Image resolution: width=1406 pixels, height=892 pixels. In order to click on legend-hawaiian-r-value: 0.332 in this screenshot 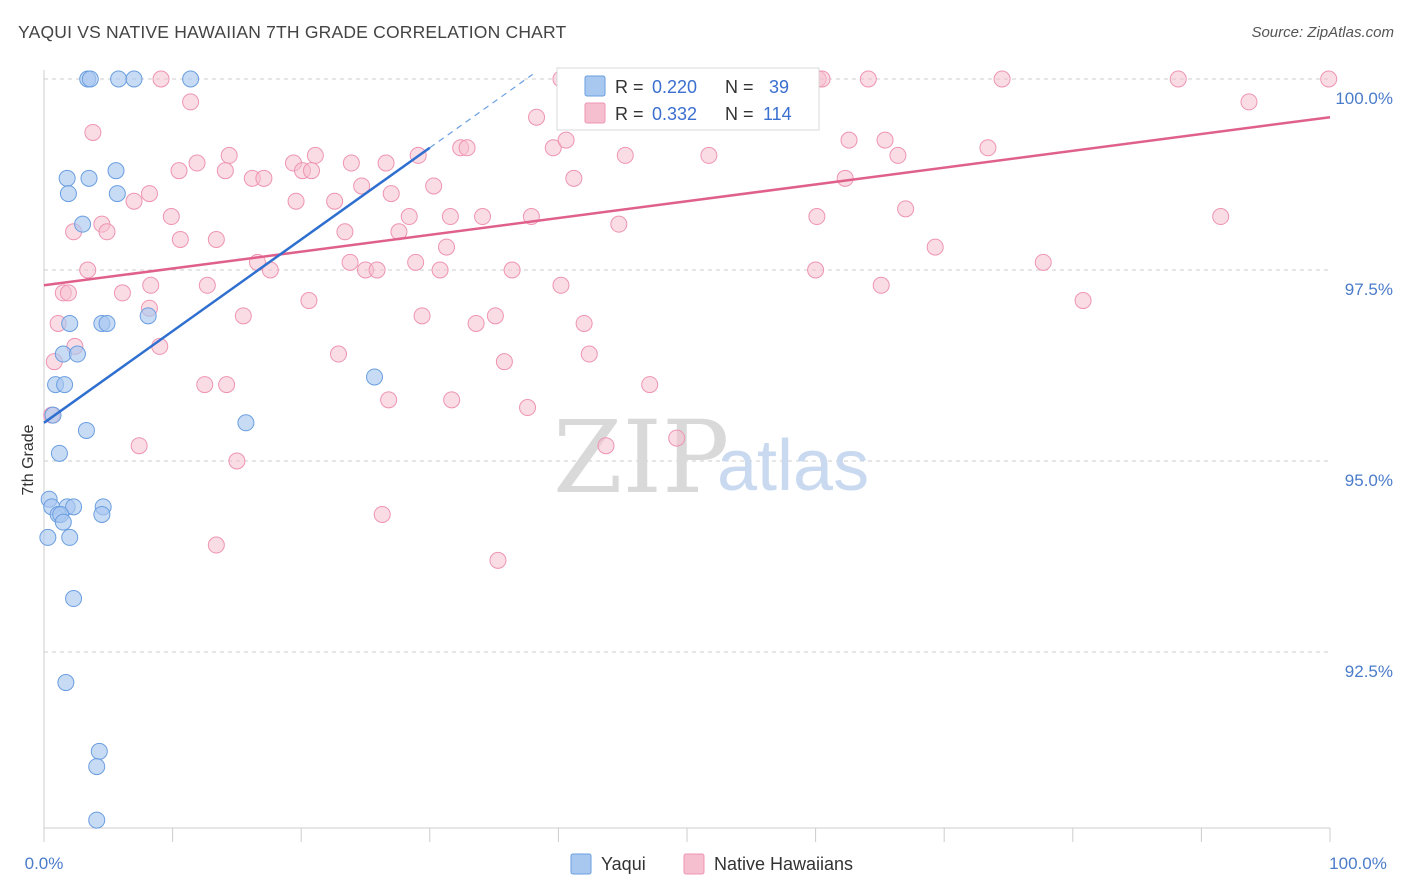, I will do `click(674, 114)`.